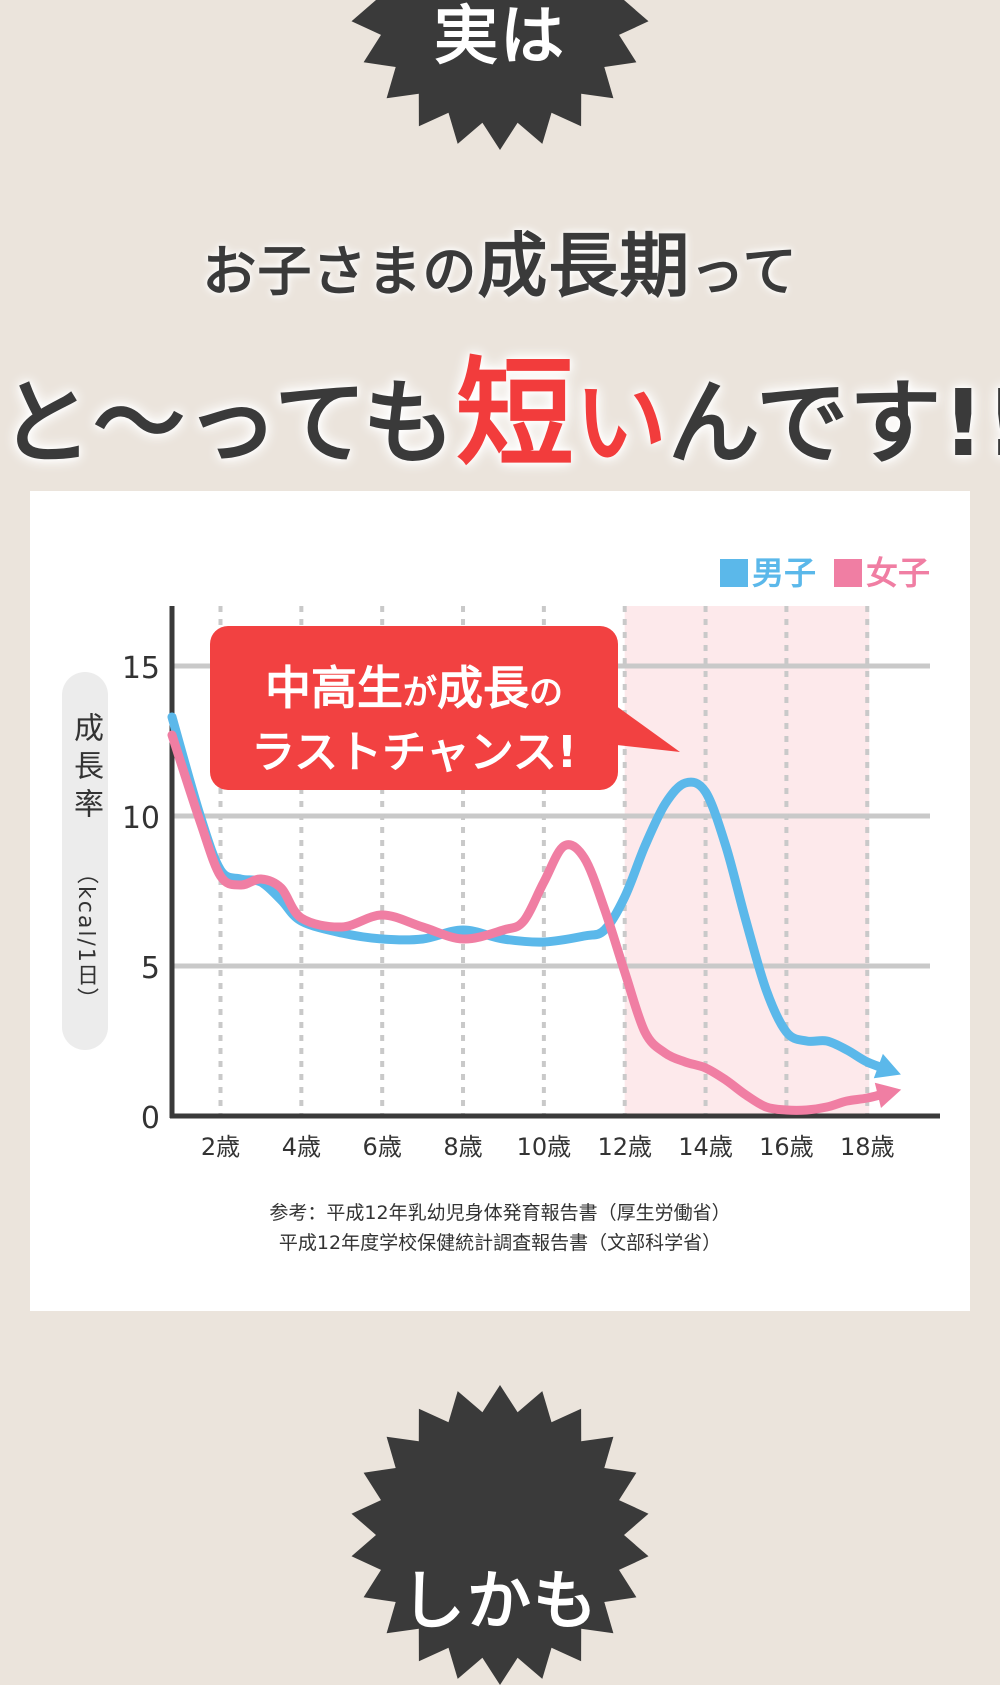  Describe the element at coordinates (141, 668) in the screenshot. I see `y-tick-label: 15` at that location.